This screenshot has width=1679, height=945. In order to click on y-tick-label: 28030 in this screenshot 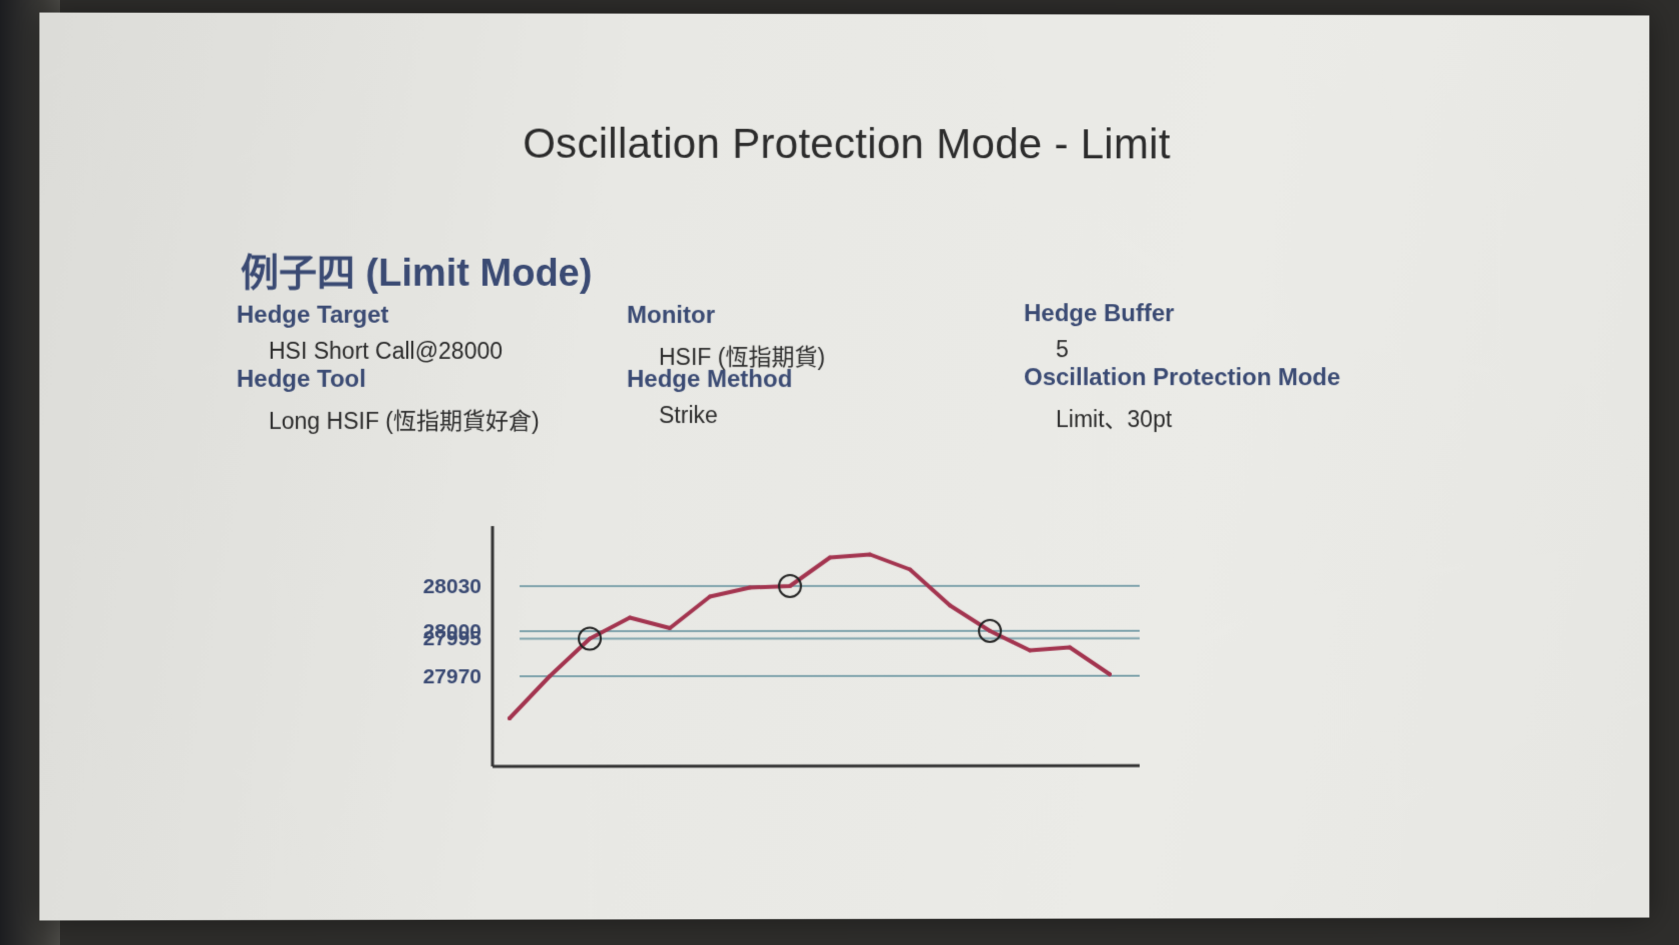, I will do `click(452, 586)`.